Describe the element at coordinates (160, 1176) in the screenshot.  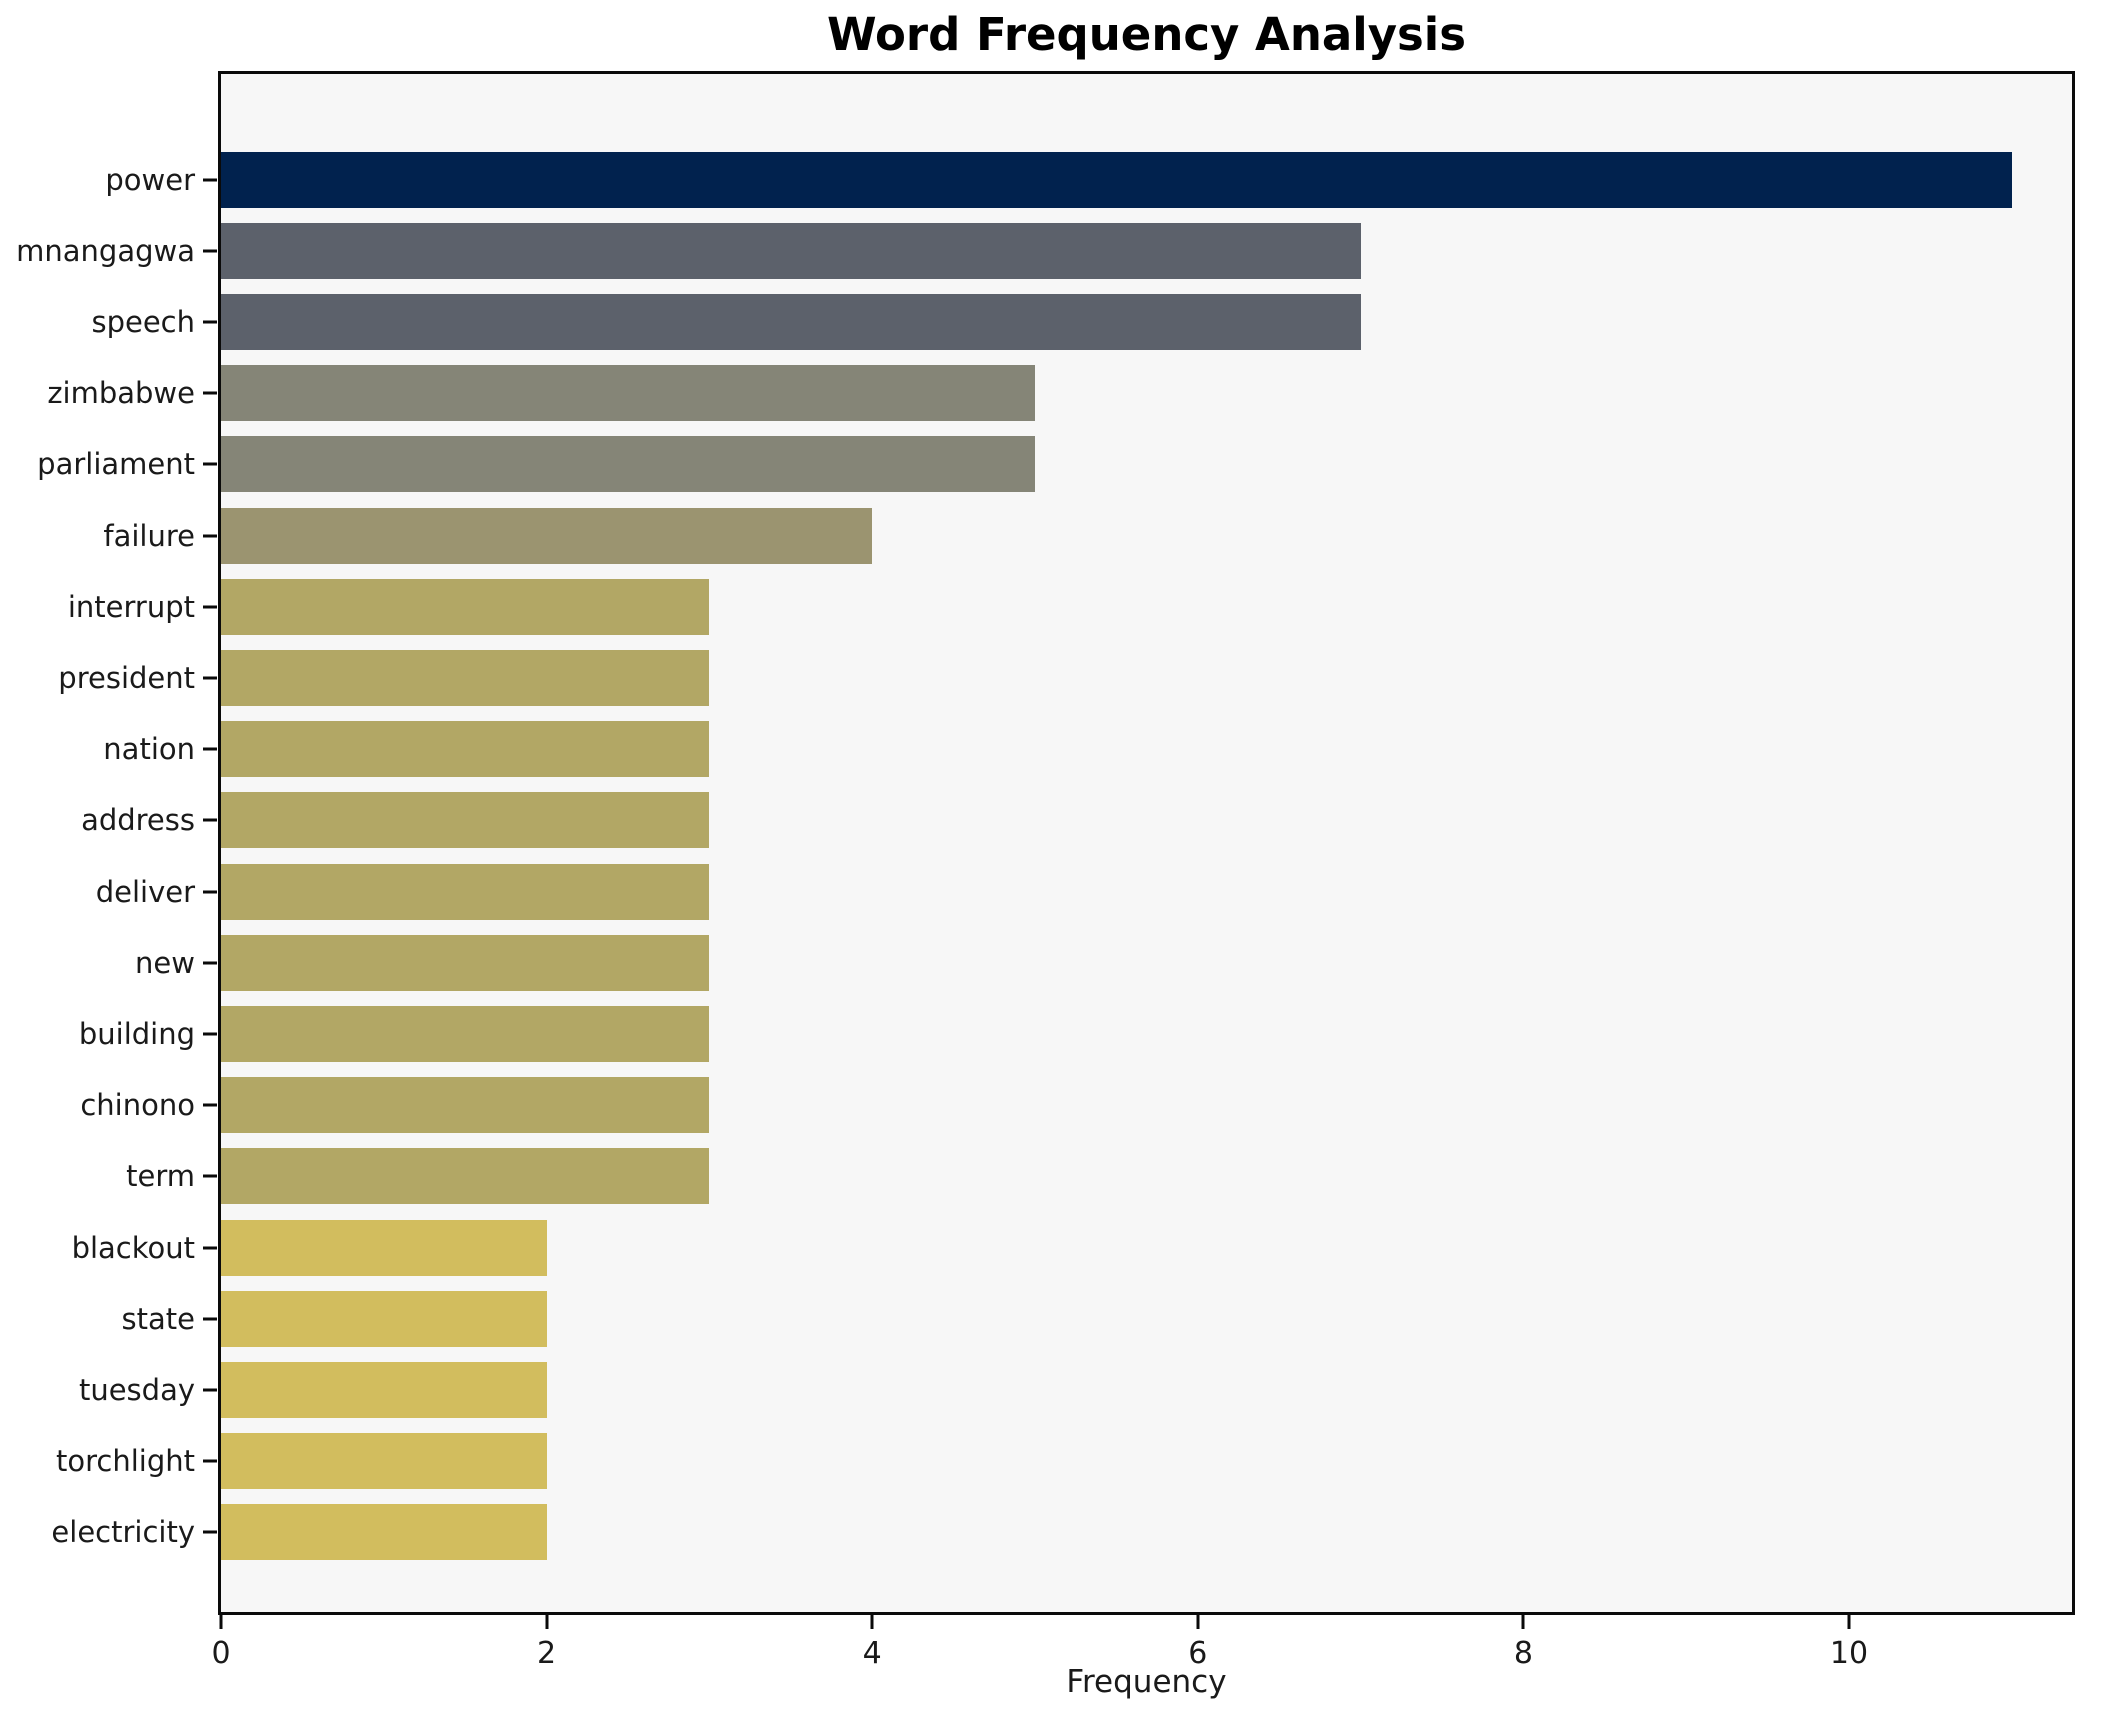
I see `y-tick-label: term` at that location.